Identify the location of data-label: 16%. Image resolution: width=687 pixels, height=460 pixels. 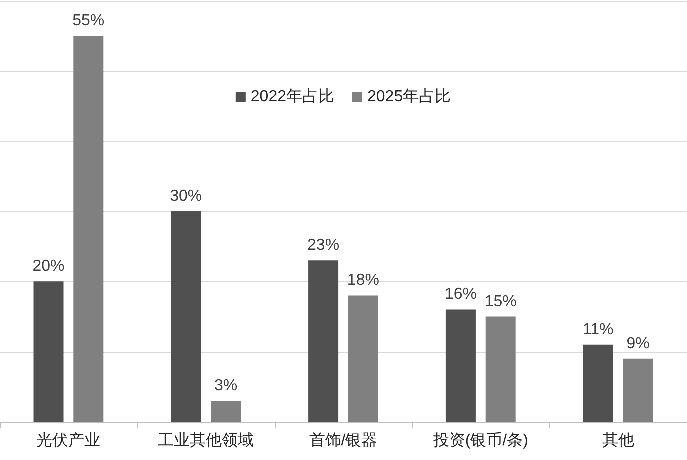
(460, 295).